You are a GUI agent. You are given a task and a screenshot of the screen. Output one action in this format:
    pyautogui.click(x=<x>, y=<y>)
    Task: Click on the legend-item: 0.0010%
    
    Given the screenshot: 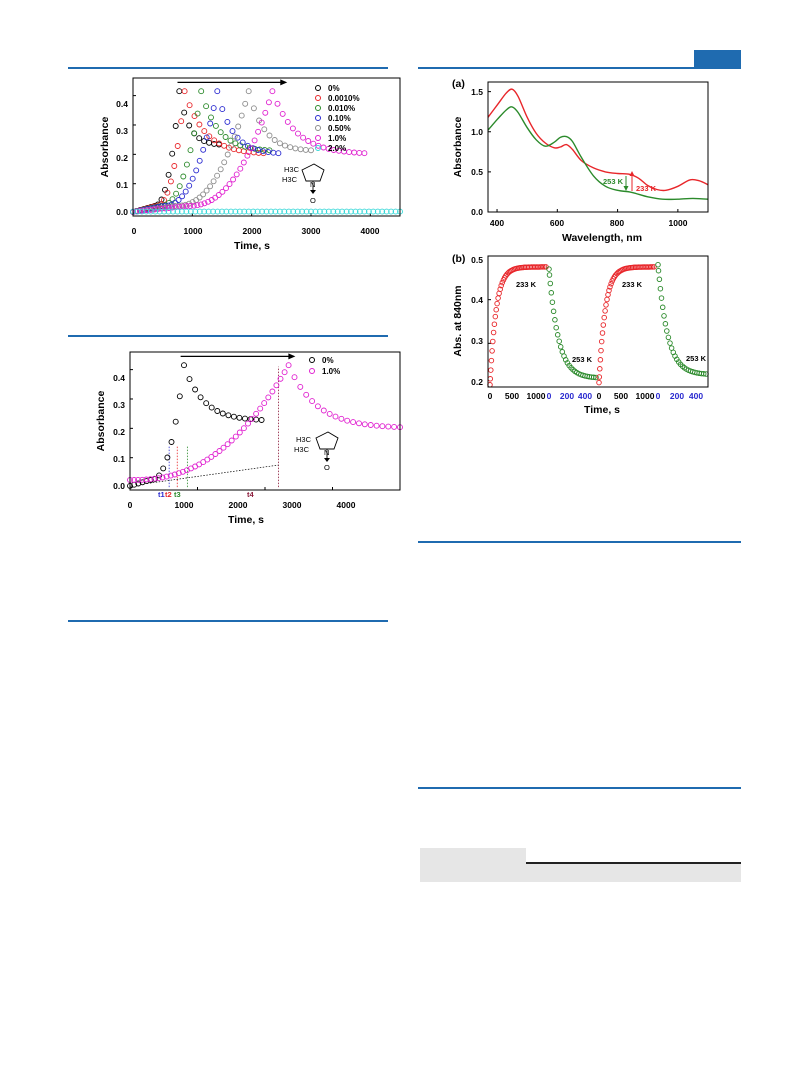 What is the action you would take?
    pyautogui.click(x=337, y=98)
    